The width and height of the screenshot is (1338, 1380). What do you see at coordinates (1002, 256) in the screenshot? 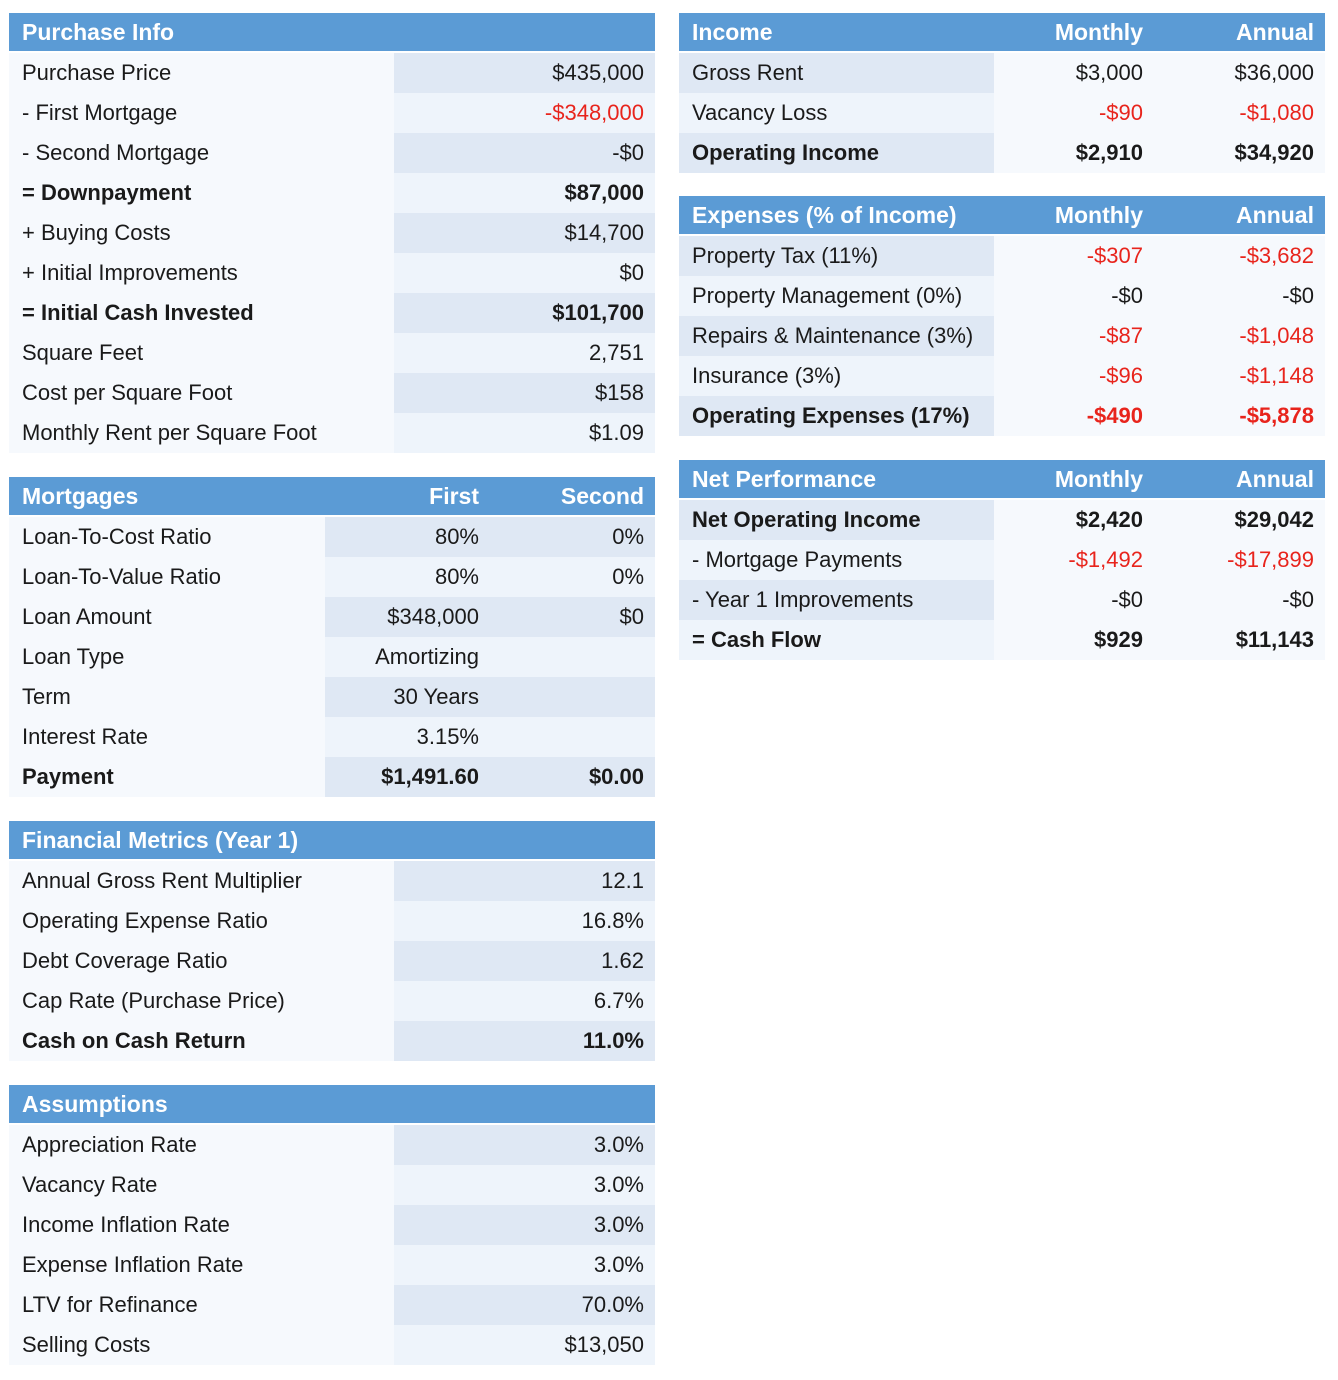
I see `expenses-row: Property Tax (11%) -$307 -$3,682` at bounding box center [1002, 256].